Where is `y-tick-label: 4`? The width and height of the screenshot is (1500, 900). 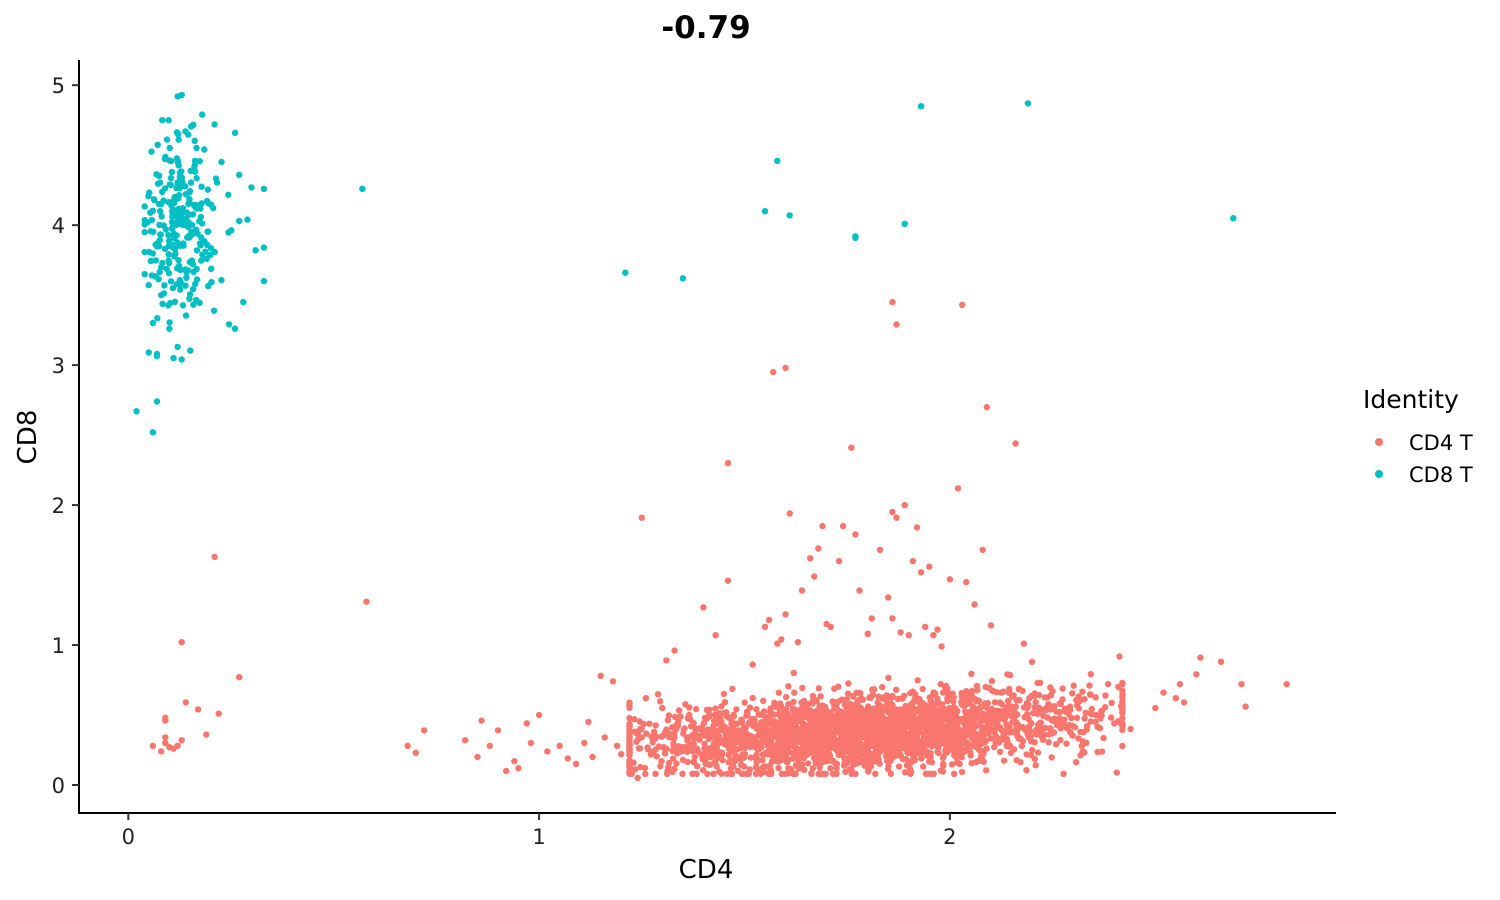 y-tick-label: 4 is located at coordinates (58, 226).